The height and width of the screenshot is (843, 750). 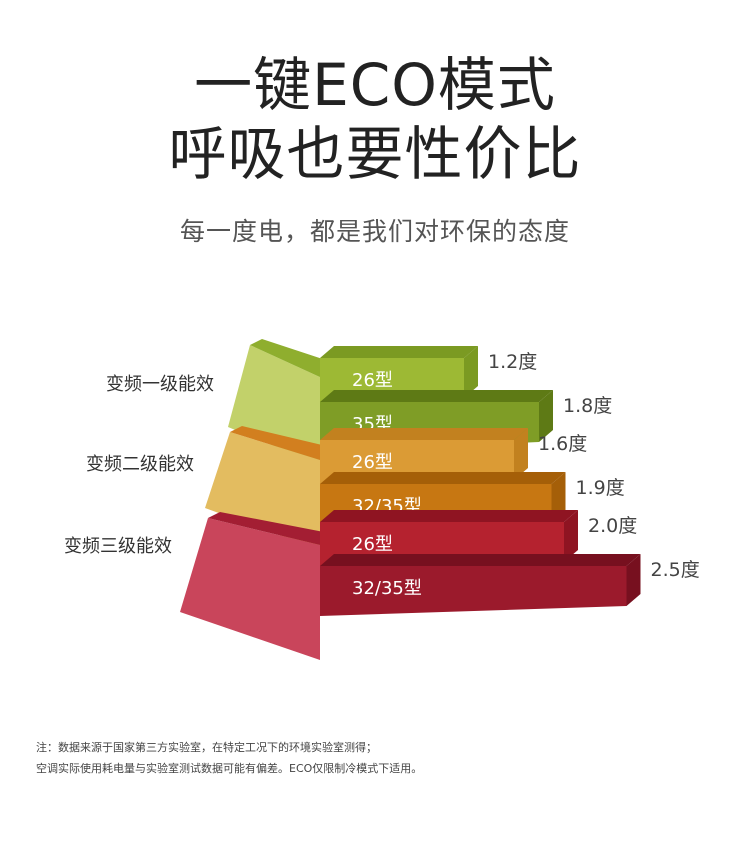 I want to click on bar-value-label: 1.2度, so click(x=512, y=362).